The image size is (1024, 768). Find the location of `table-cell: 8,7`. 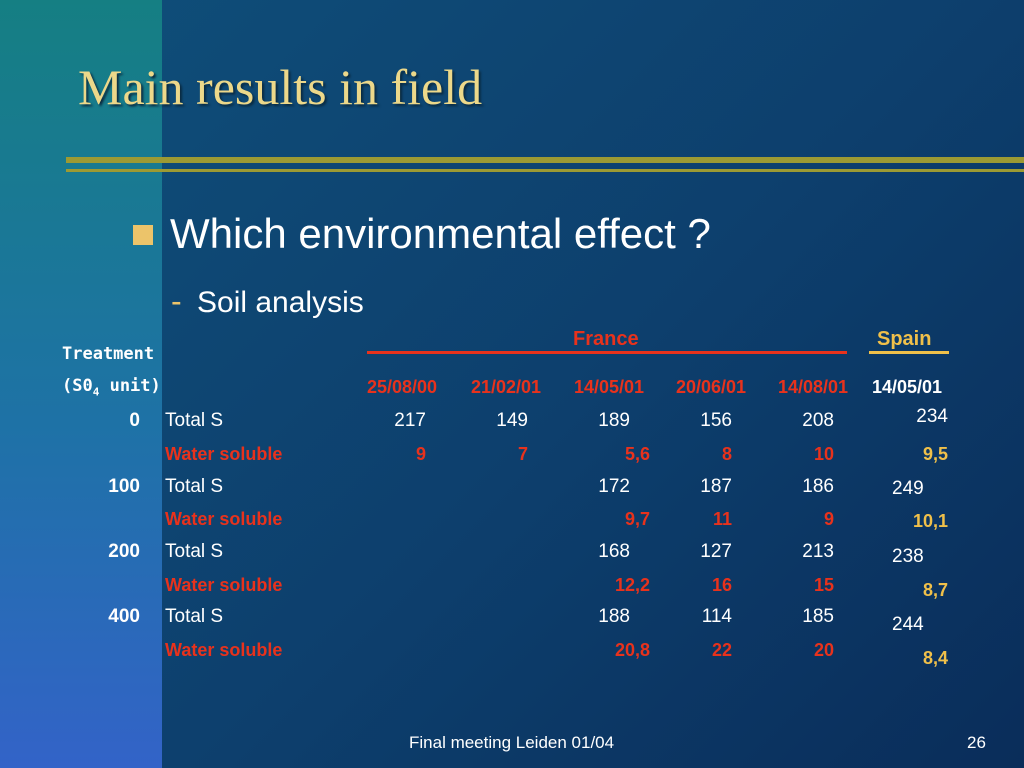

table-cell: 8,7 is located at coordinates (935, 590).